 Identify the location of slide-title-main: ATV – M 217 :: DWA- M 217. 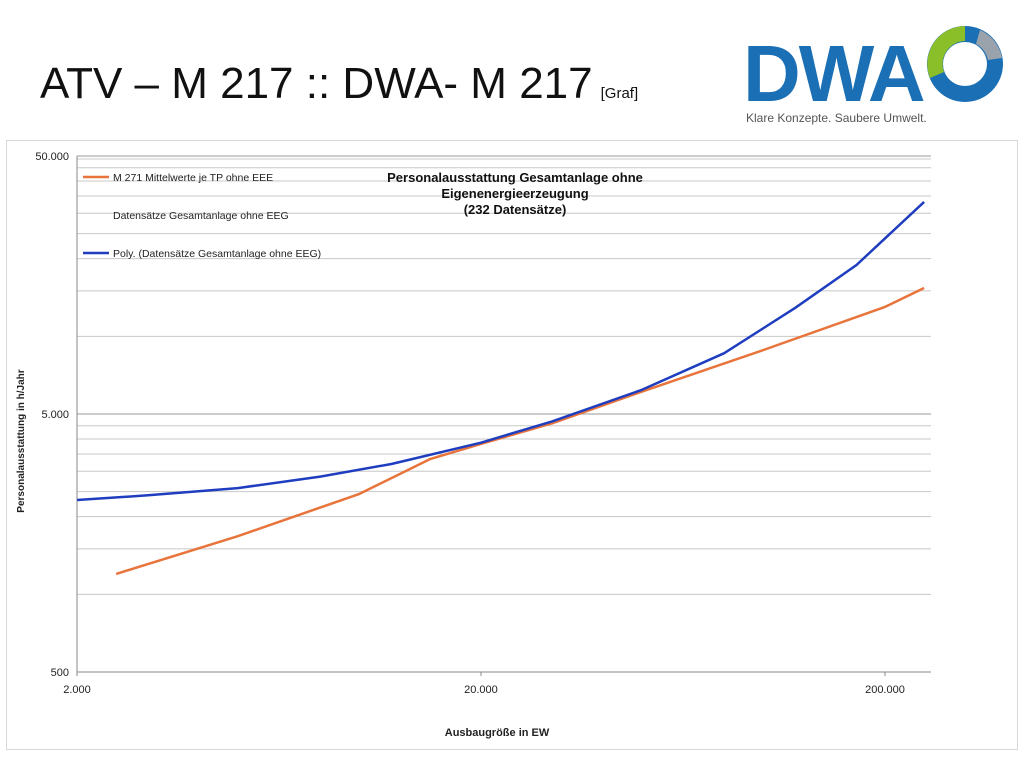
(316, 83).